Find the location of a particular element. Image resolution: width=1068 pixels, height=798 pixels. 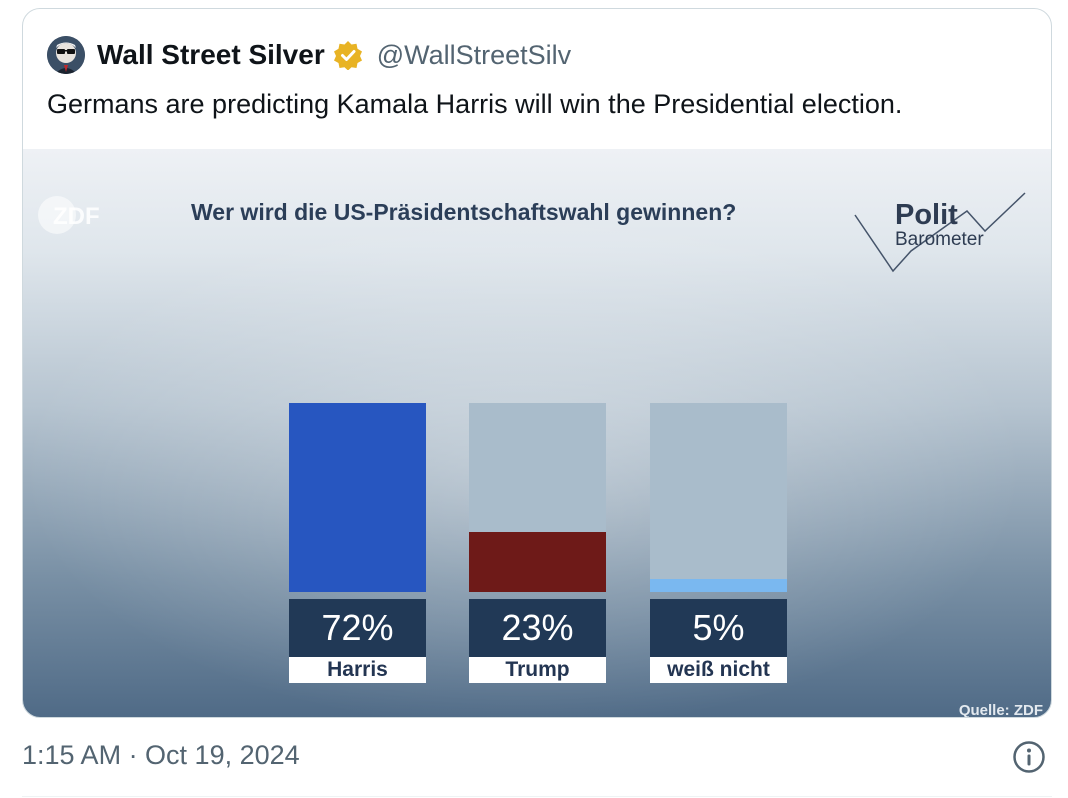

info-icon is located at coordinates (1029, 757).